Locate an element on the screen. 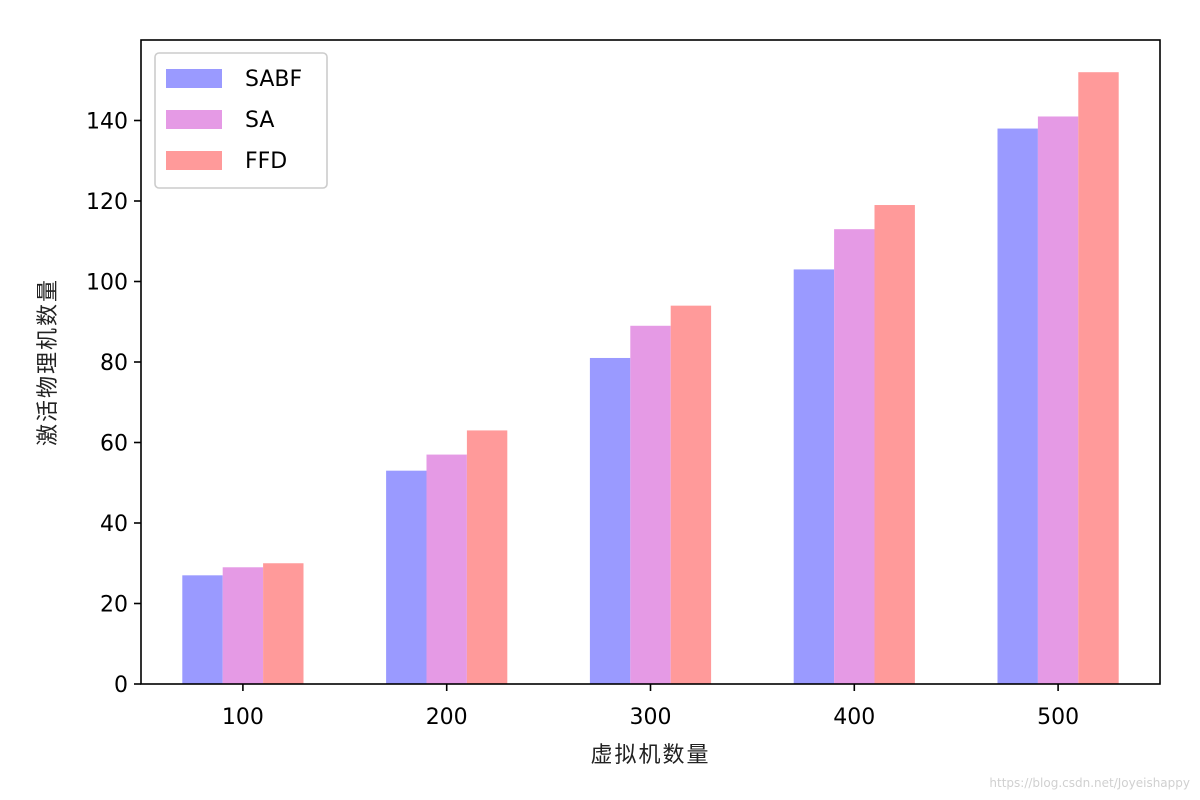 This screenshot has width=1200, height=800. y-tick-label: 60 is located at coordinates (114, 444).